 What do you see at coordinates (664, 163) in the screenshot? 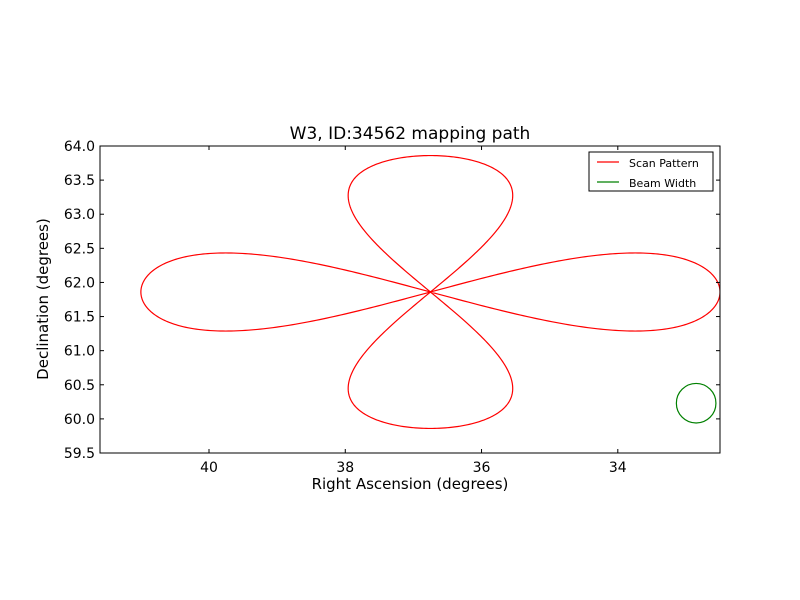
I see `legend-label-scan-pattern: Scan Pattern` at bounding box center [664, 163].